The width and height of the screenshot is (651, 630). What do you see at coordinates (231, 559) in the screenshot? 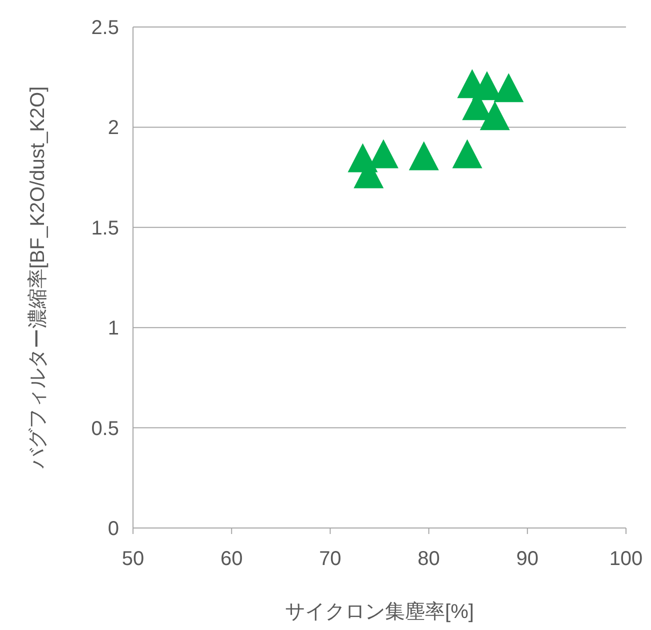
I see `x-tick-label: 60` at bounding box center [231, 559].